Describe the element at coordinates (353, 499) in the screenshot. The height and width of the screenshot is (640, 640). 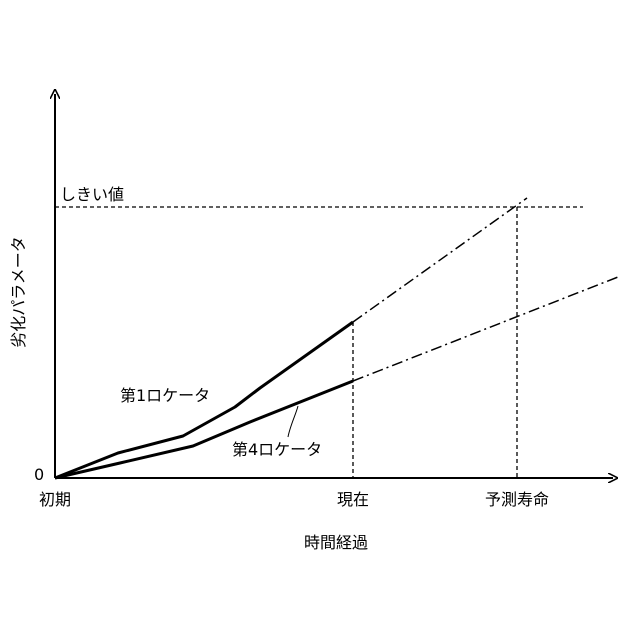
I see `x-tick-present: 現在` at that location.